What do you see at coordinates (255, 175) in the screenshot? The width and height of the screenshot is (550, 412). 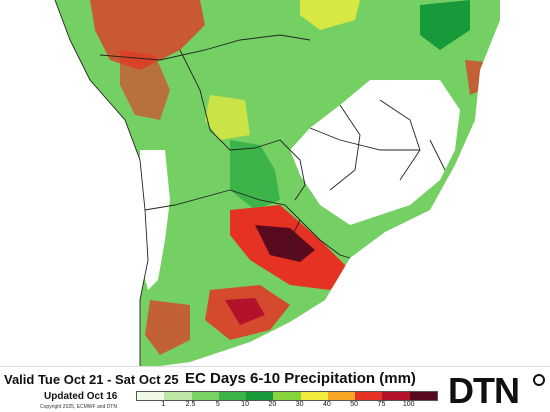 I see `moderate-rain-chaco` at bounding box center [255, 175].